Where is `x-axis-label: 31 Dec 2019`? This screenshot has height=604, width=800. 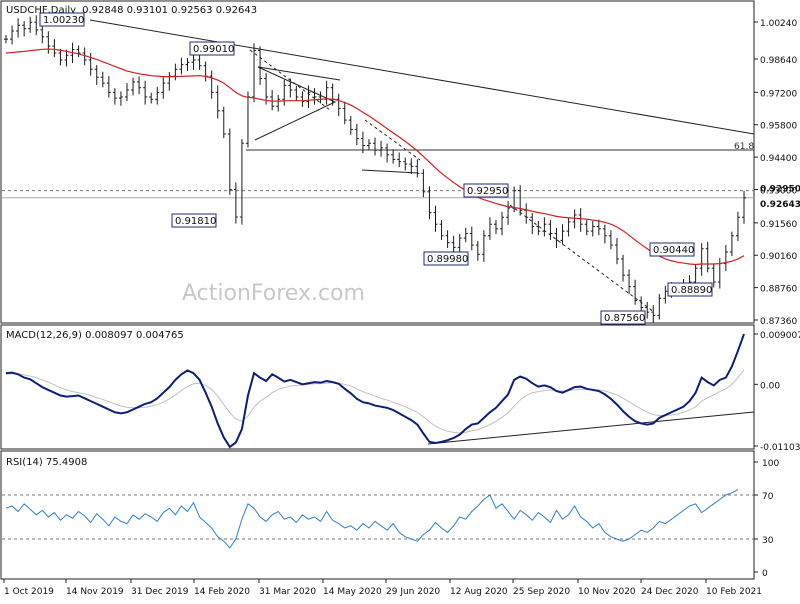
x-axis-label: 31 Dec 2019 is located at coordinates (160, 592).